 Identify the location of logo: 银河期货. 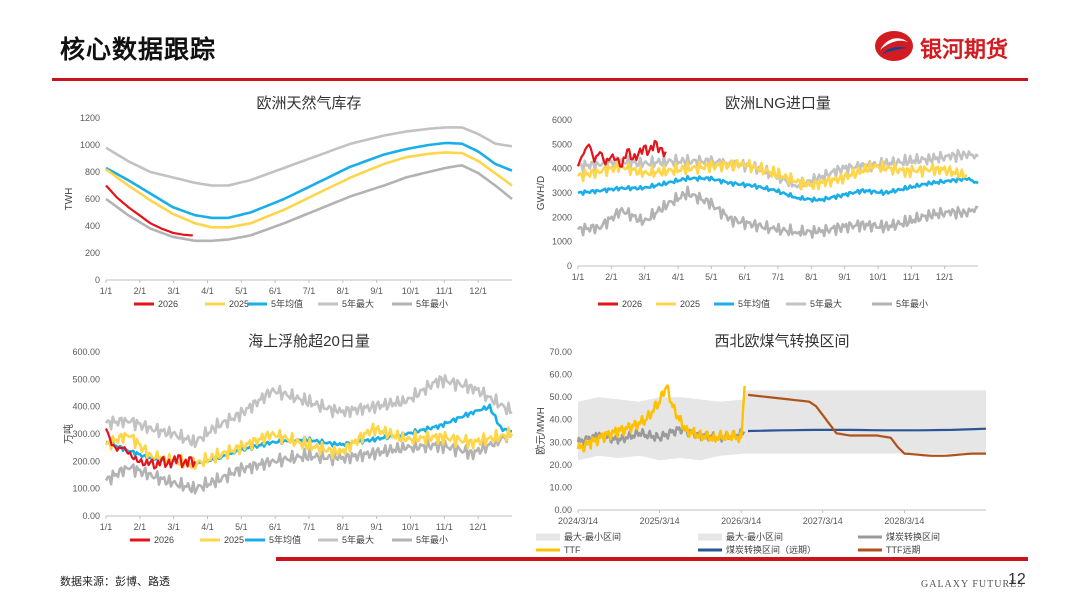
(954, 46).